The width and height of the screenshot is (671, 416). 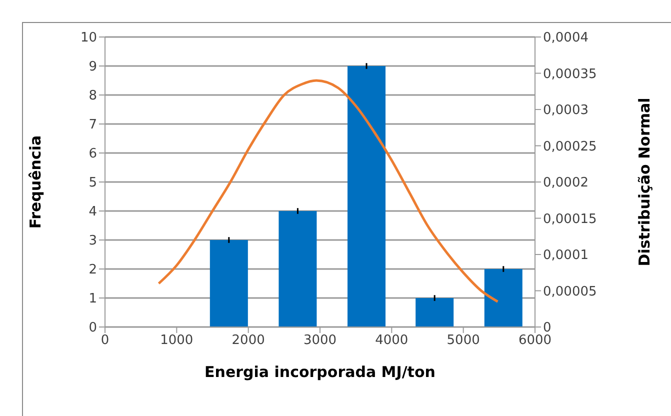 What do you see at coordinates (570, 74) in the screenshot?
I see `y2-tick-label: 0,00035` at bounding box center [570, 74].